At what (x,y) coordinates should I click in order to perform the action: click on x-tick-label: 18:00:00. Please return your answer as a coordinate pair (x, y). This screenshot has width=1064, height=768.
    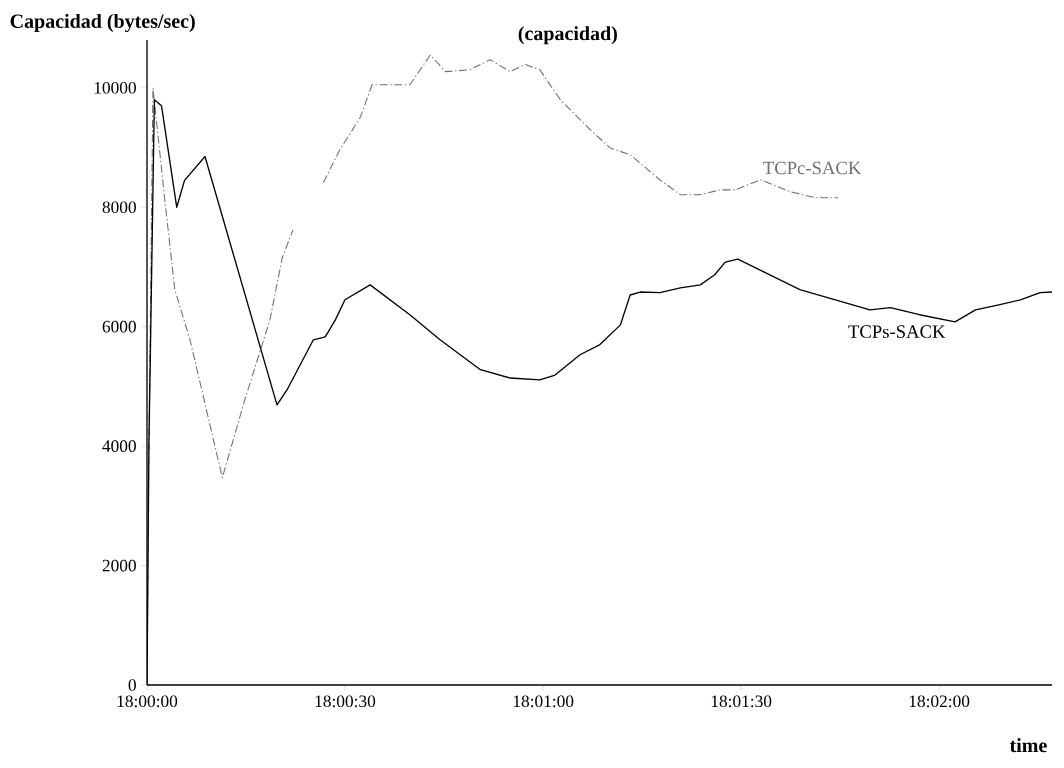
    Looking at the image, I should click on (147, 701).